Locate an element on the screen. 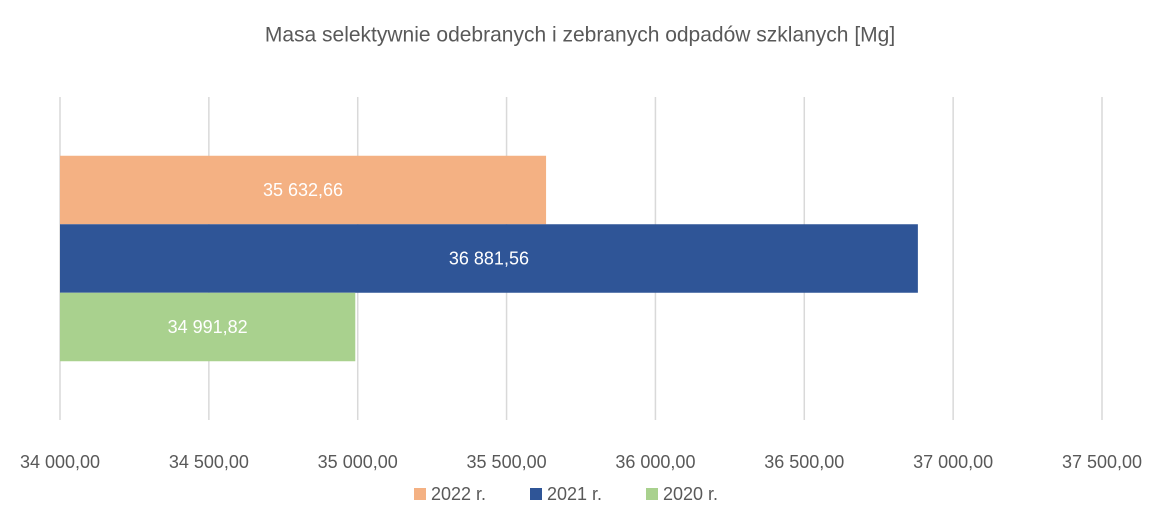 The width and height of the screenshot is (1154, 516). legend-label: 2022 r. is located at coordinates (458, 494).